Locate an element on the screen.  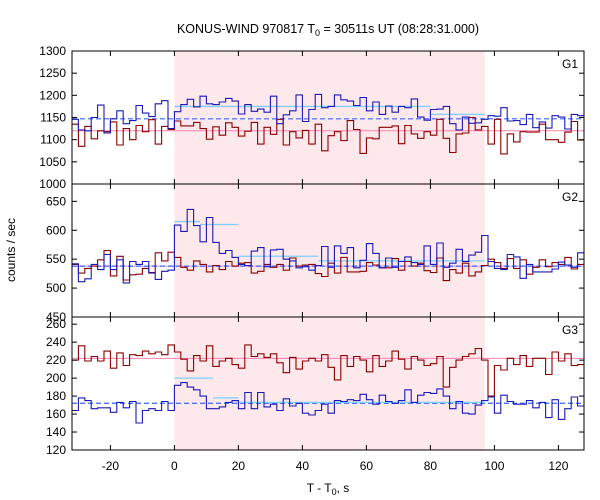
y-tick-label: 1000 is located at coordinates (52, 184).